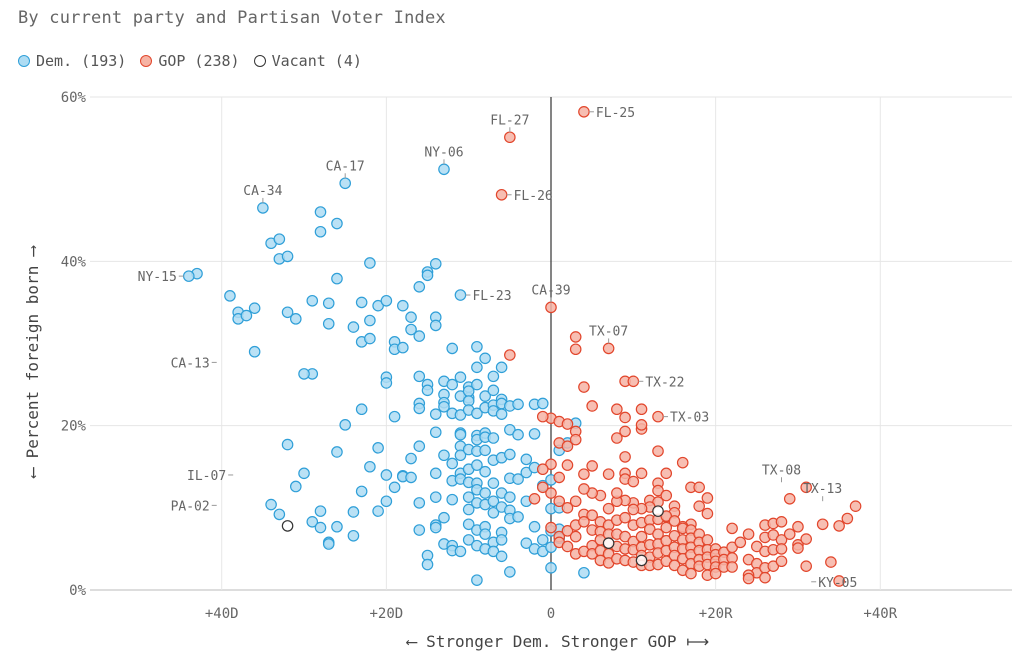  I want to click on y-tick-label: 40%, so click(74, 262).